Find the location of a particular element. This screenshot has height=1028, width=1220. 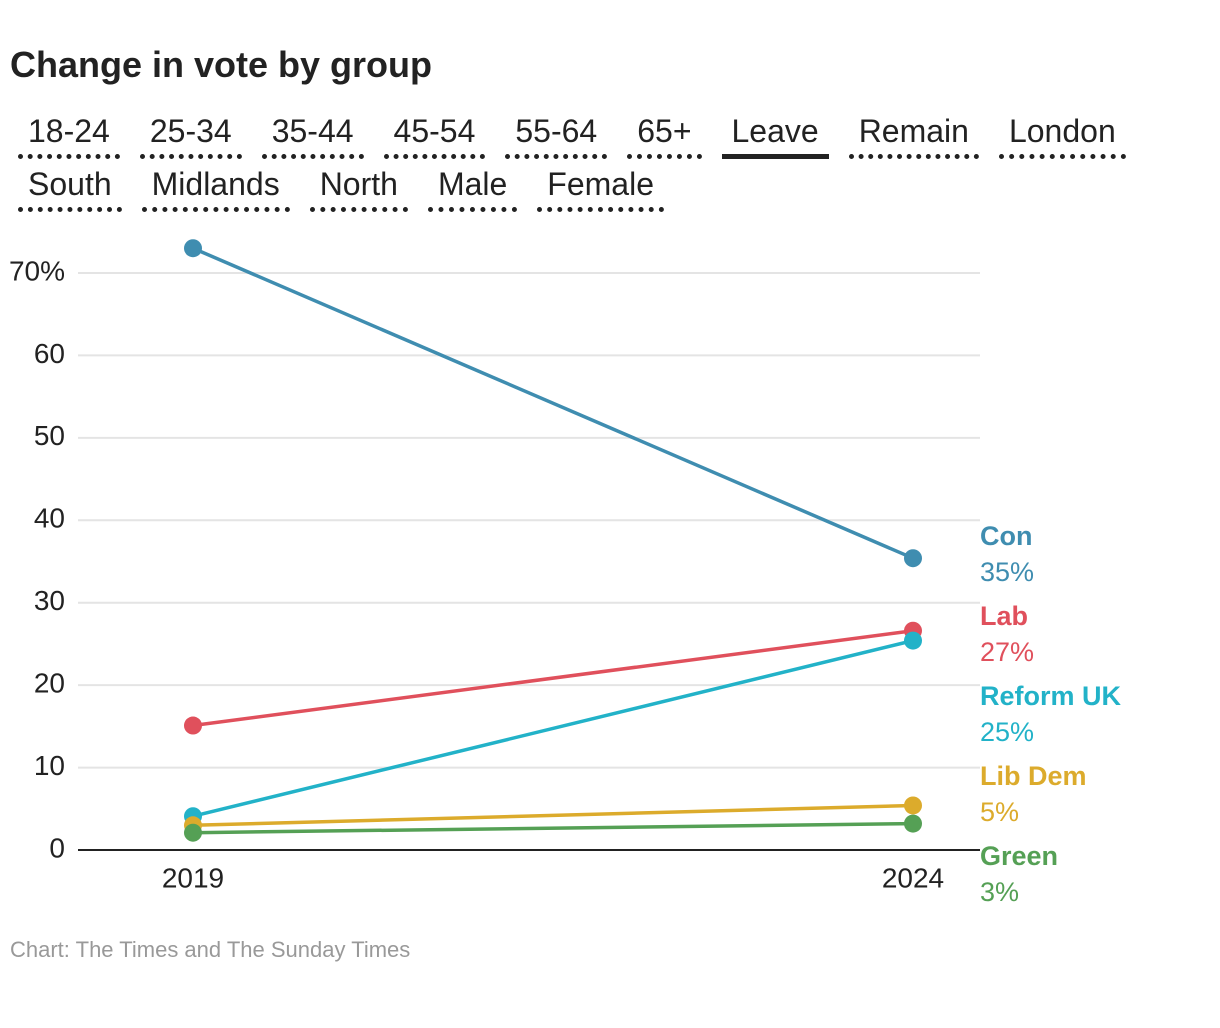

source: Chart: The Times and The Sunday Times is located at coordinates (210, 949).